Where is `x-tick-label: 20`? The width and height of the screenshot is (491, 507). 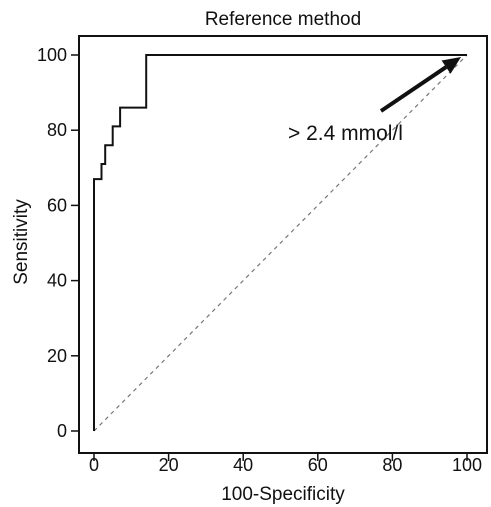 x-tick-label: 20 is located at coordinates (169, 465).